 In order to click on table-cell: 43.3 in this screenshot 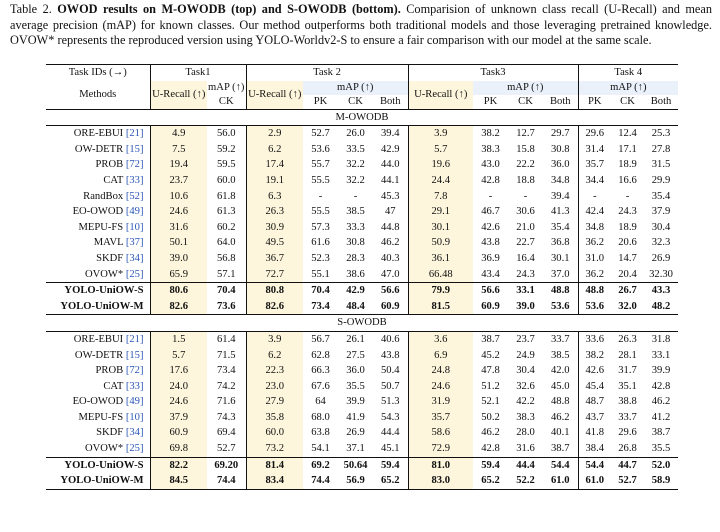, I will do `click(661, 291)`.